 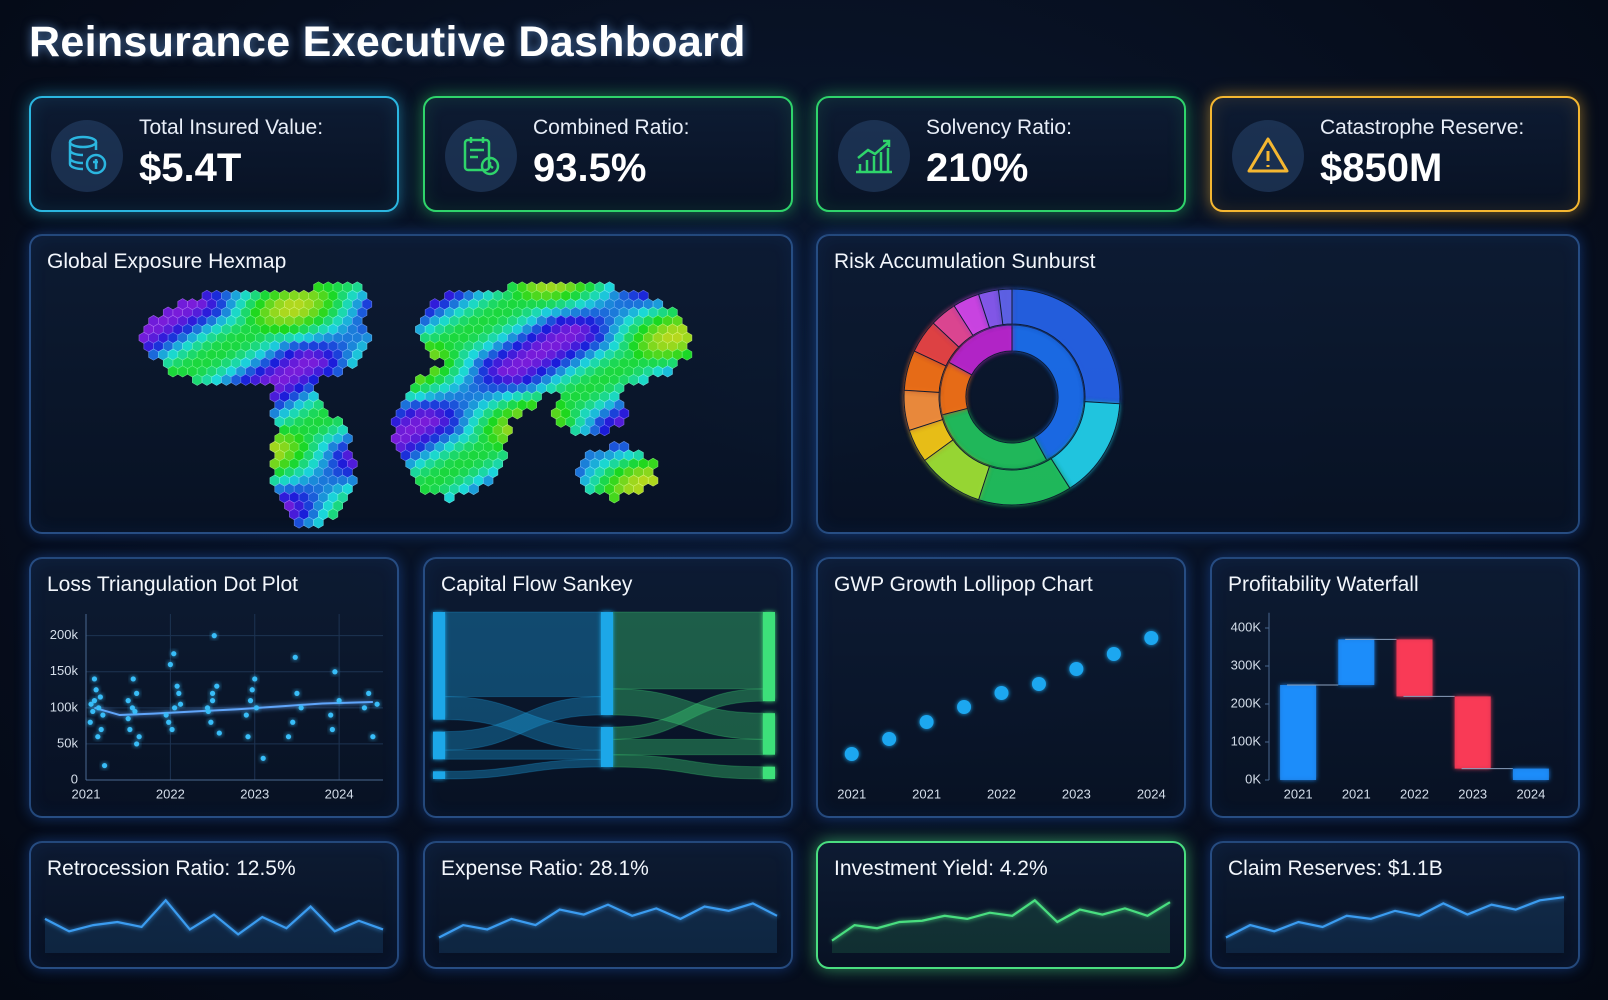 I want to click on panel-title: Claim Reserves: $1.1B, so click(x=1335, y=868).